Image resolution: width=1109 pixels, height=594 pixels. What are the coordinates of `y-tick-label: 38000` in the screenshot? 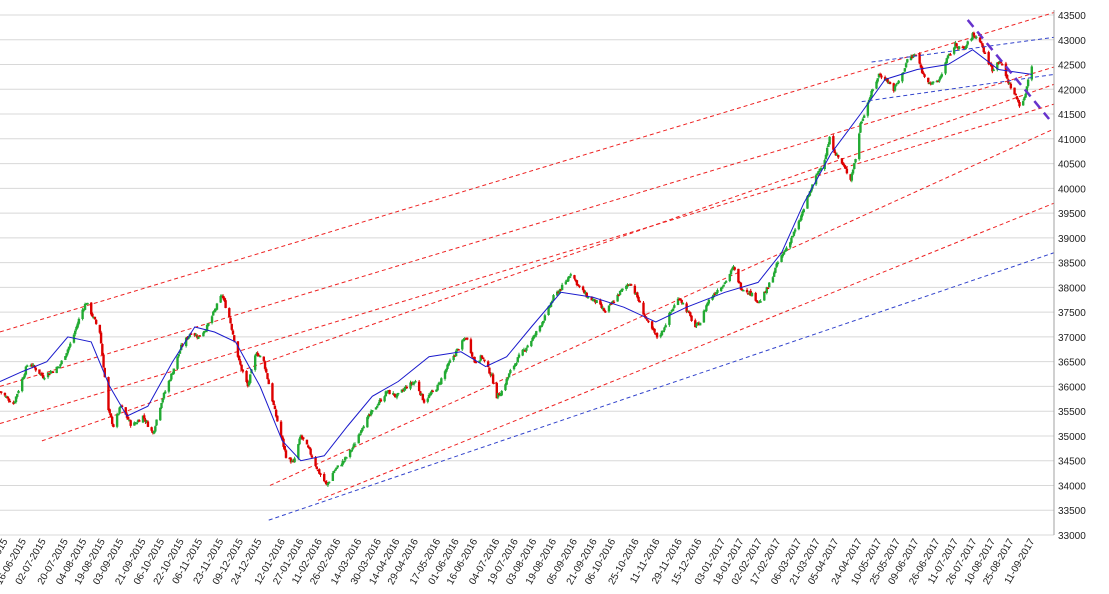 It's located at (1072, 288).